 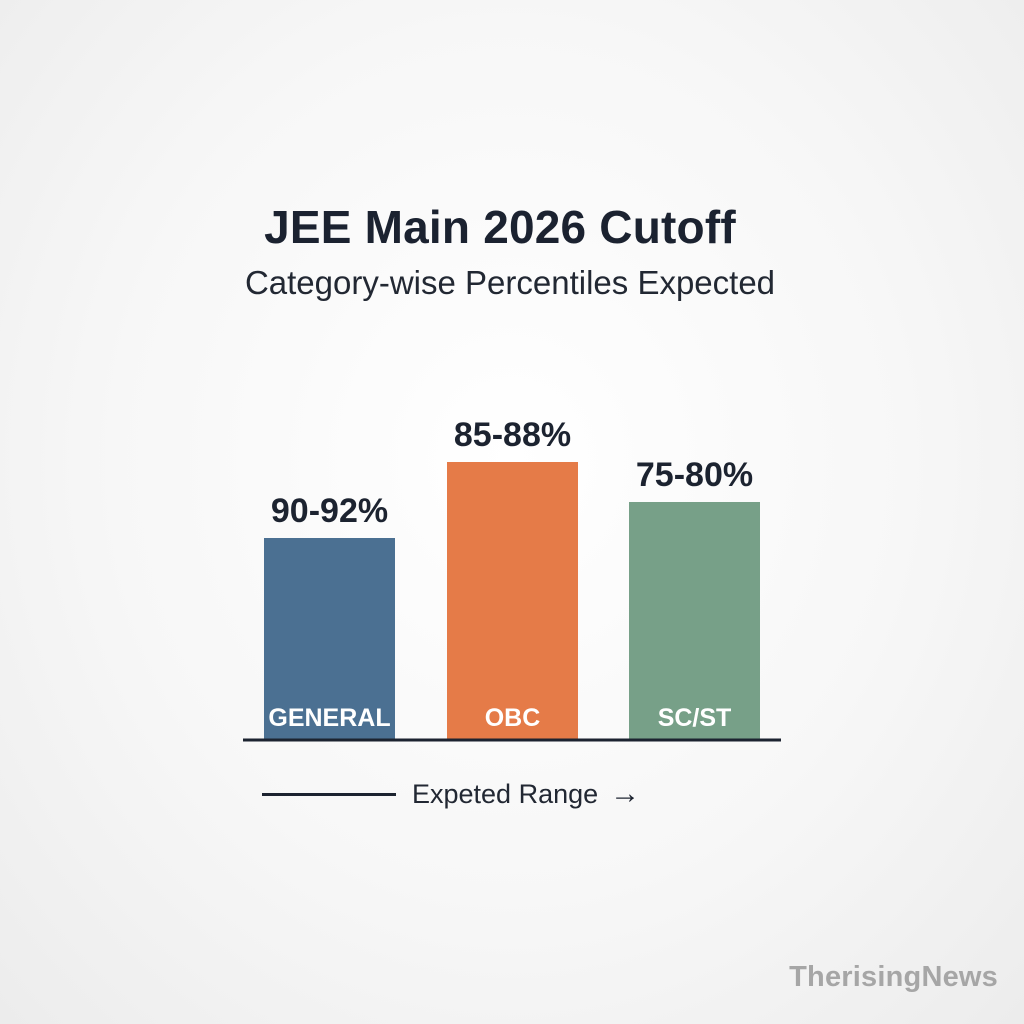 I want to click on category-label-sc-st: SC/ST, so click(x=695, y=718).